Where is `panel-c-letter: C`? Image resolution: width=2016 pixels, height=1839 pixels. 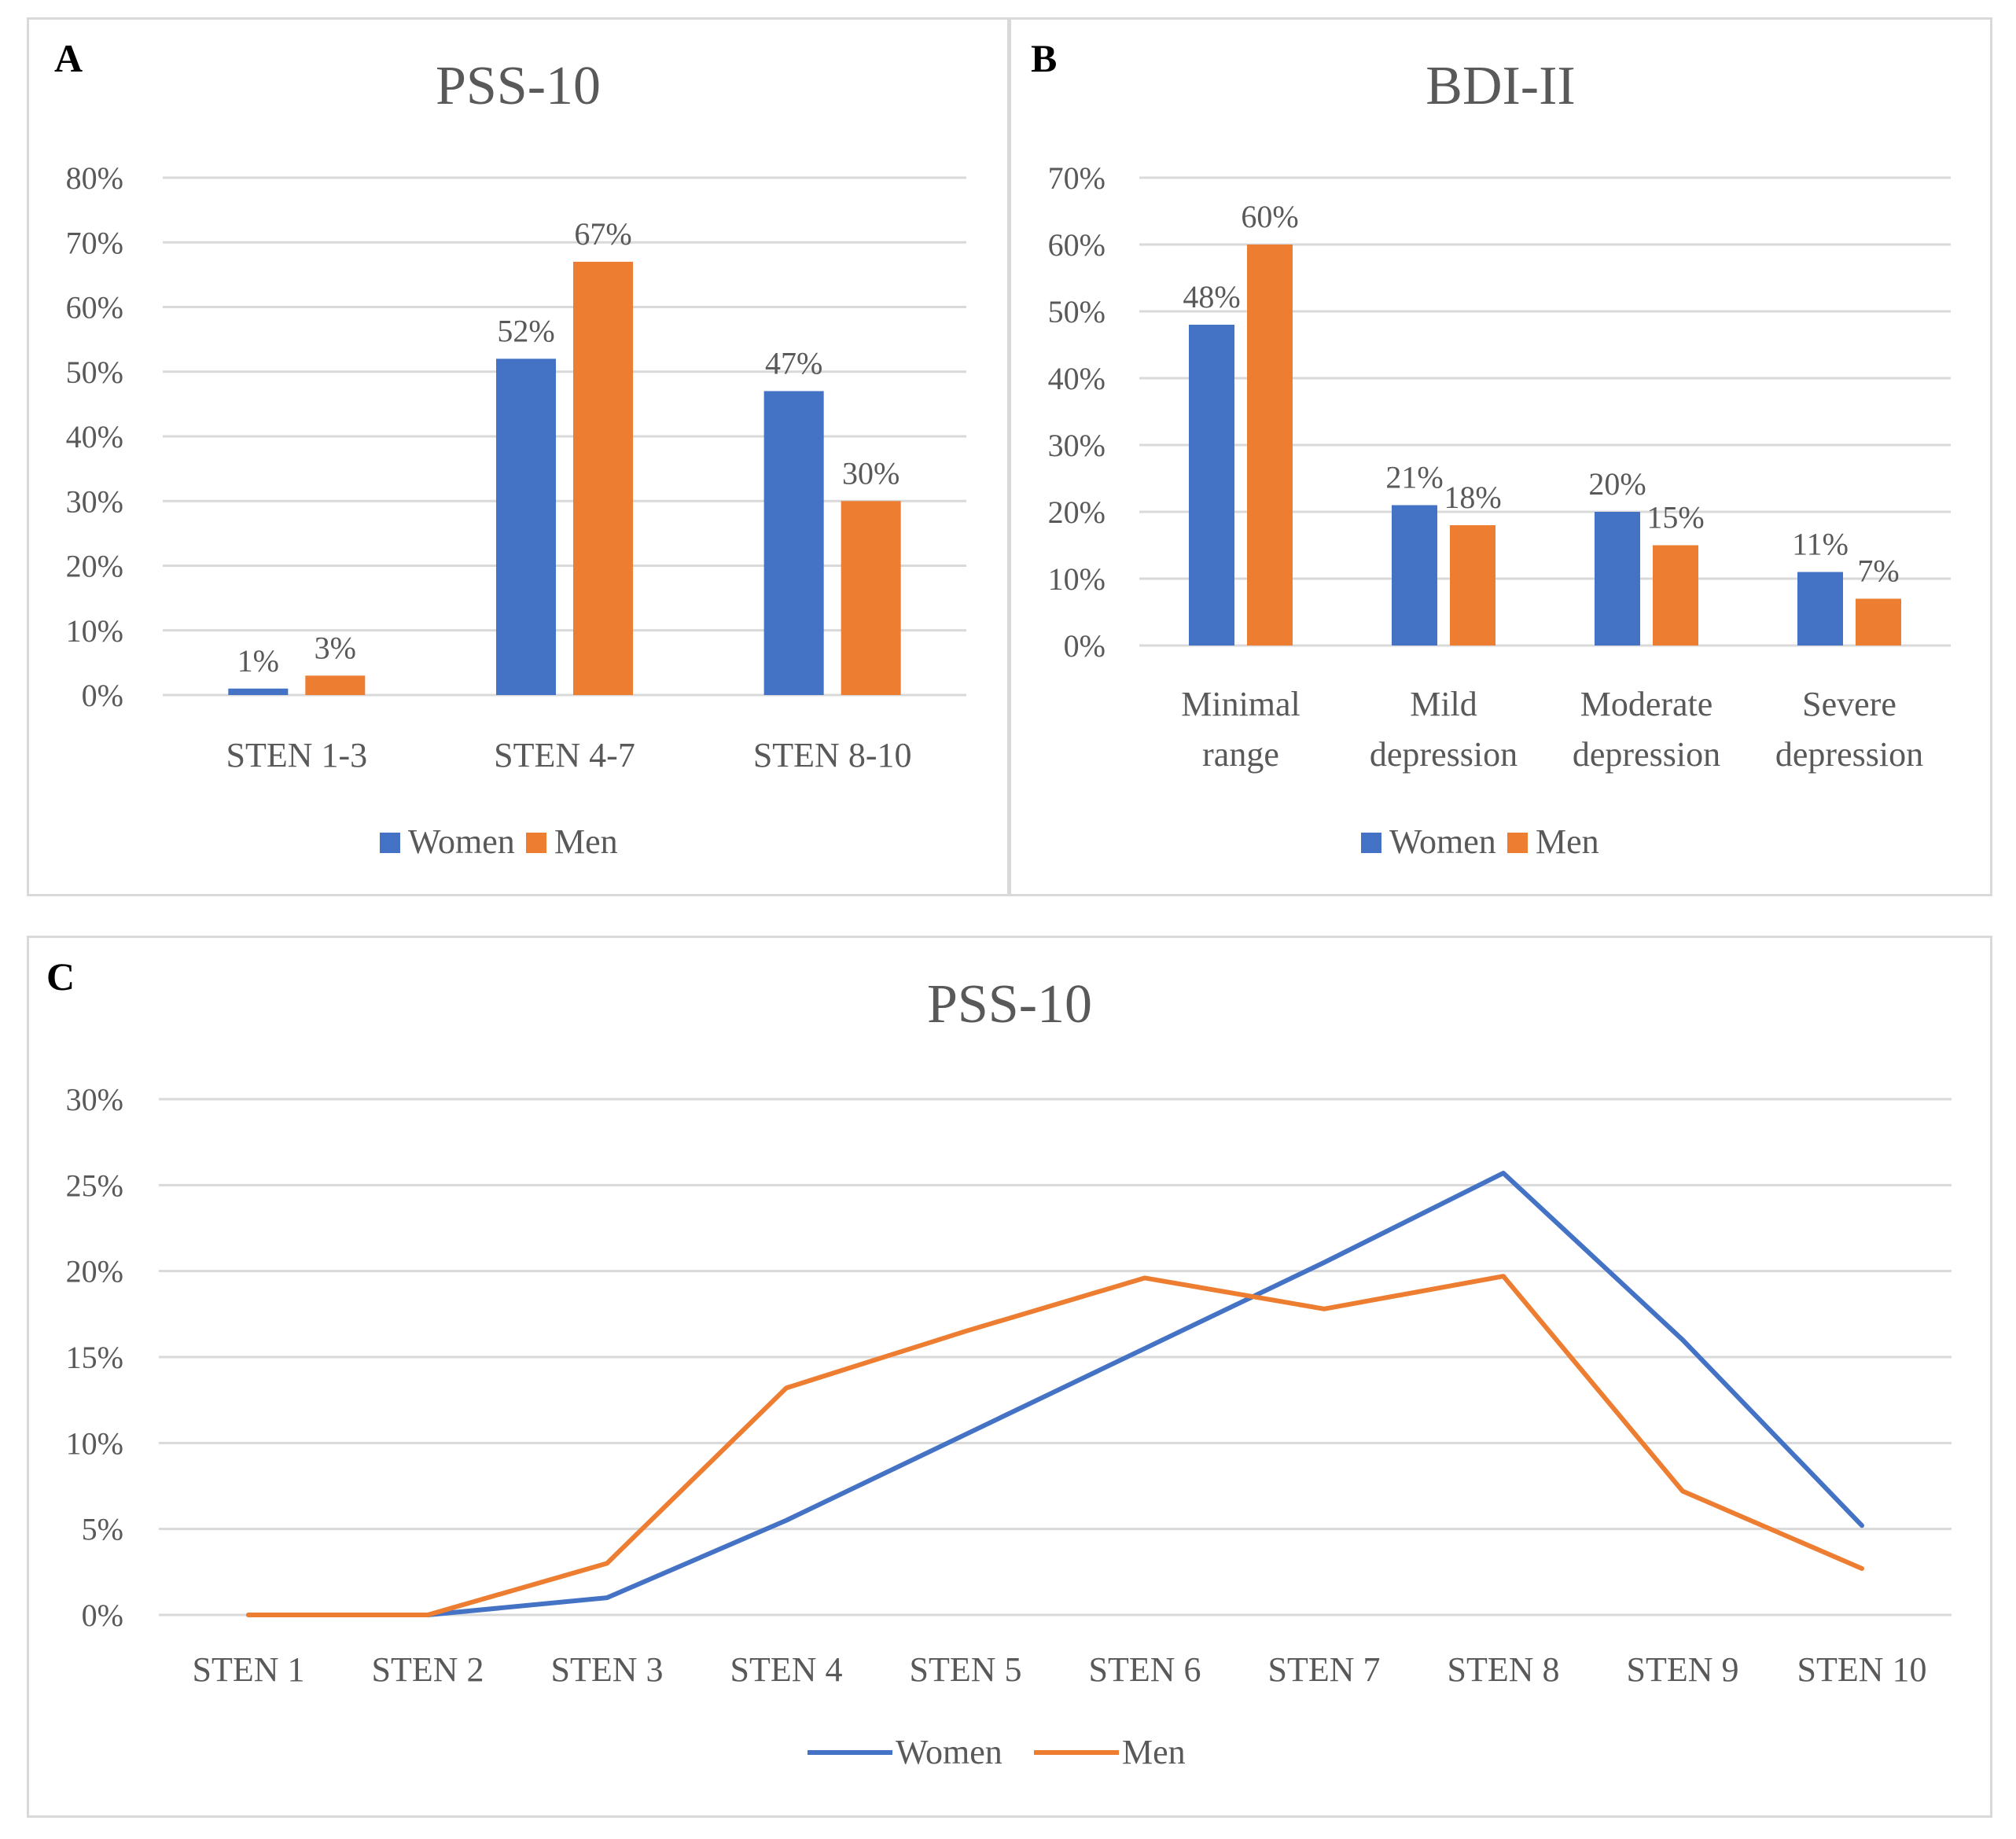
panel-c-letter: C is located at coordinates (60, 976).